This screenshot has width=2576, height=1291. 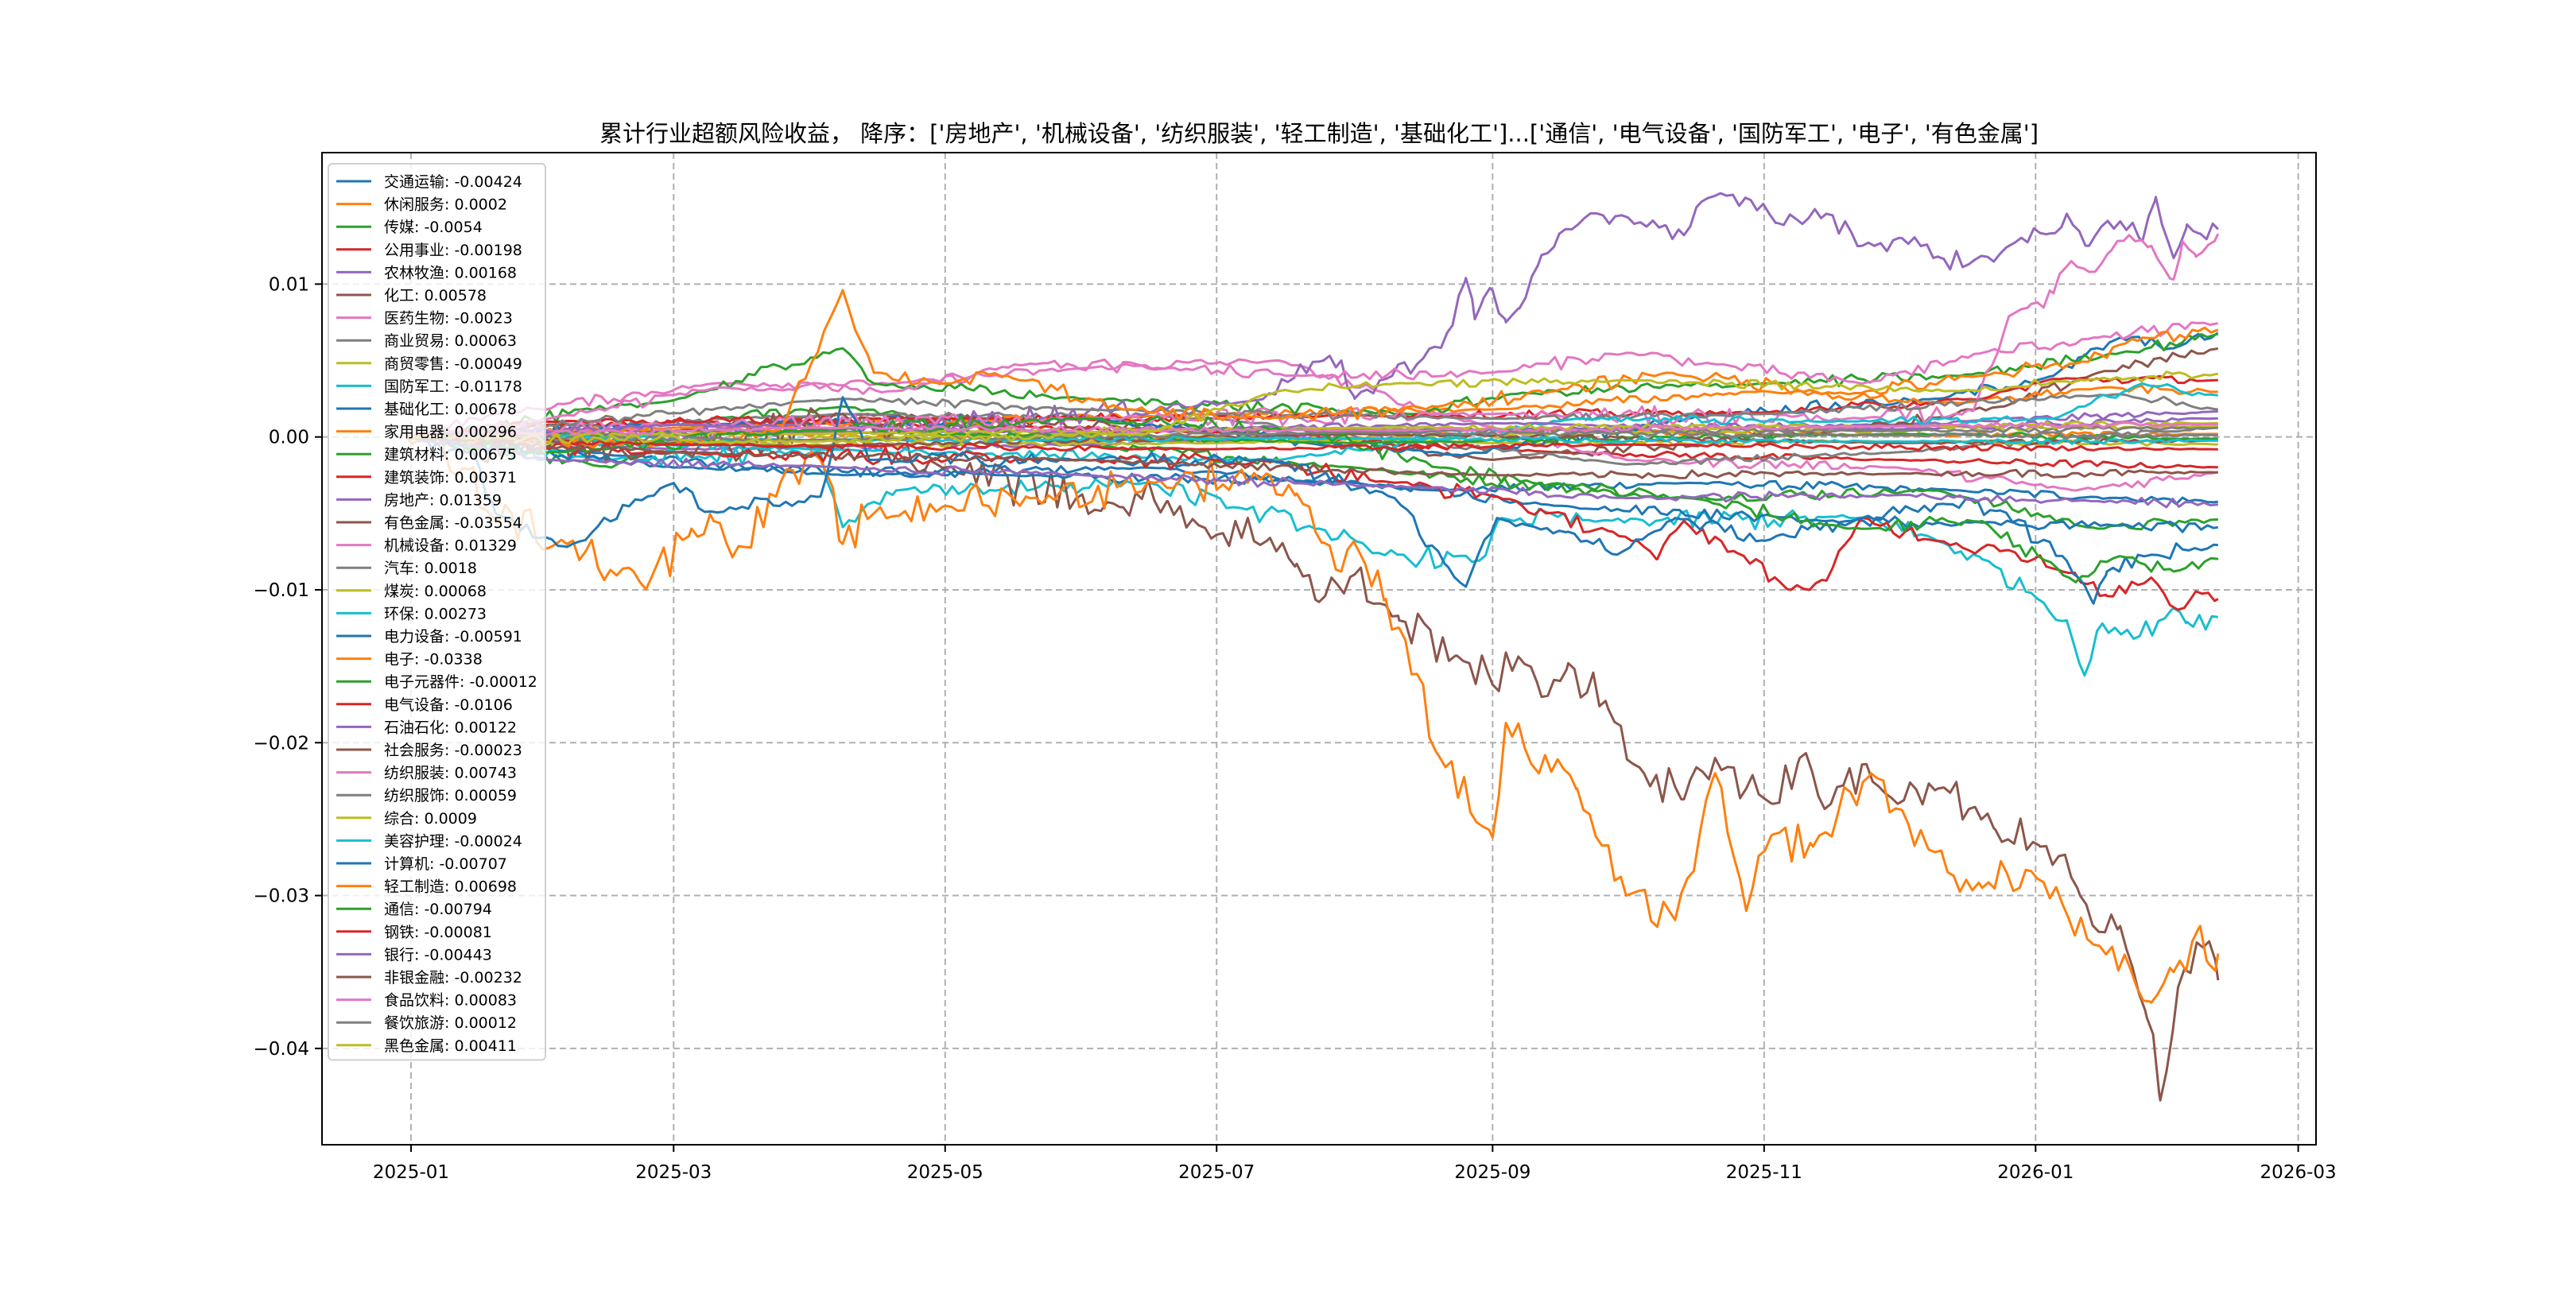 I want to click on legend-entry: 建筑装饰: 0.00371, so click(x=426, y=478).